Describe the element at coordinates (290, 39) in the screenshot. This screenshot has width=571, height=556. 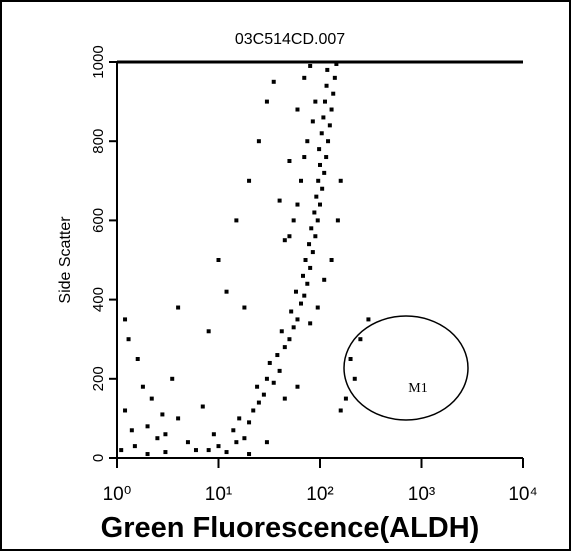
I see `chart-title: 03C514CD.007` at that location.